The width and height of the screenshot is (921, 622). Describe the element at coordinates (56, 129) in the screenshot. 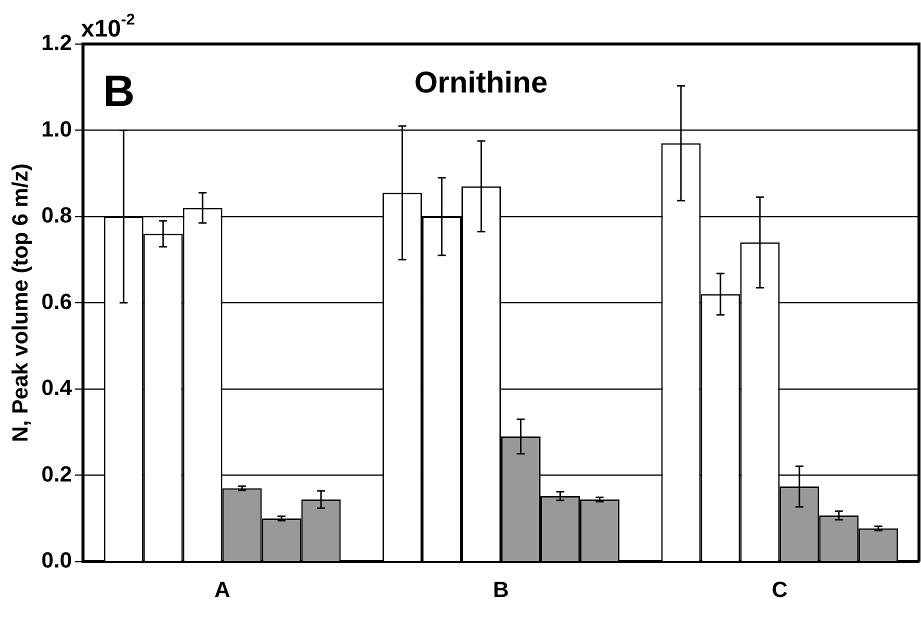

I see `y-tick-label: 1.0` at that location.